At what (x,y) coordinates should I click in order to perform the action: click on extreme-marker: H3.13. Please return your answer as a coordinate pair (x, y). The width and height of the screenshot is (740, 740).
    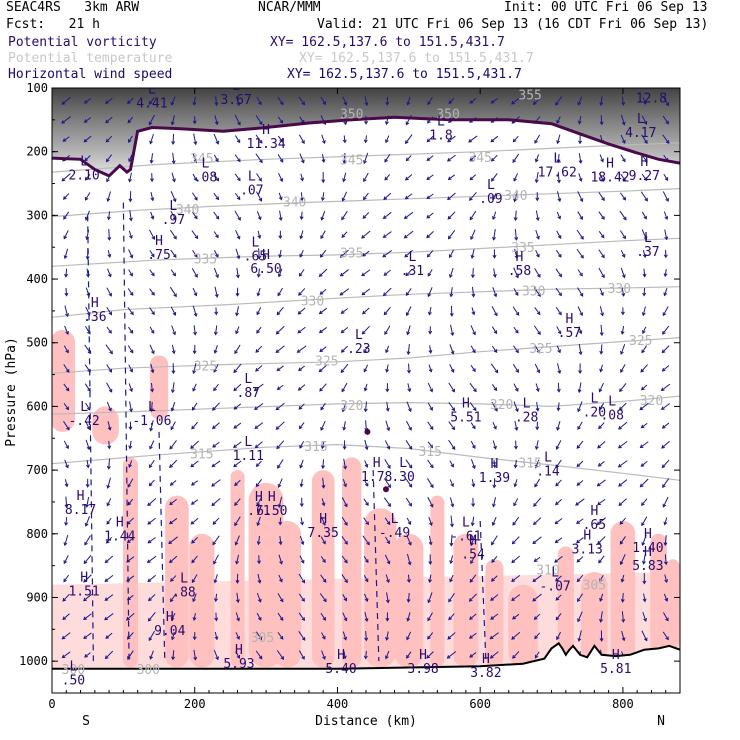
    Looking at the image, I should click on (587, 542).